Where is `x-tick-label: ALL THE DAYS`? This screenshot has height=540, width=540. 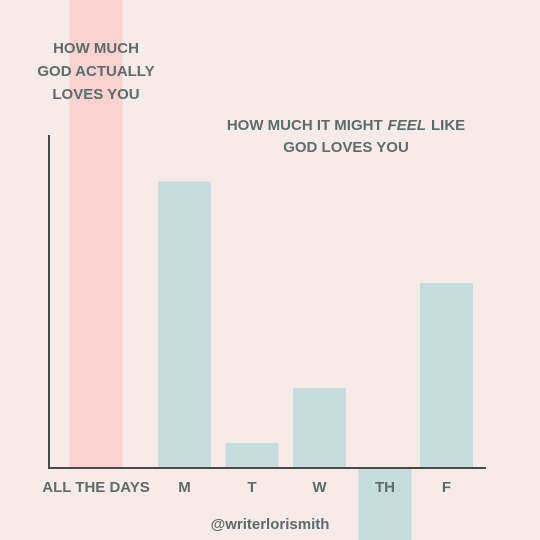
x-tick-label: ALL THE DAYS is located at coordinates (96, 487).